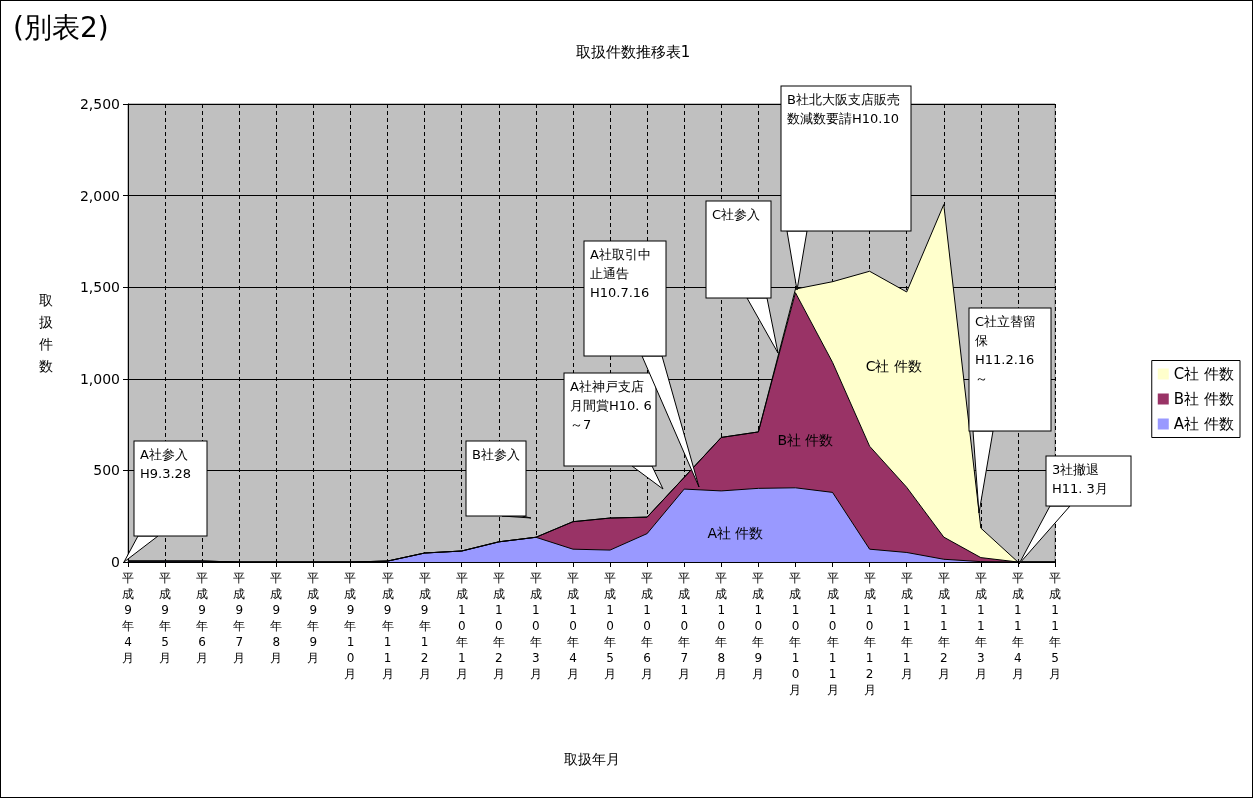 The height and width of the screenshot is (798, 1253). What do you see at coordinates (832, 634) in the screenshot?
I see `x-tick-label: 平成10年11月` at bounding box center [832, 634].